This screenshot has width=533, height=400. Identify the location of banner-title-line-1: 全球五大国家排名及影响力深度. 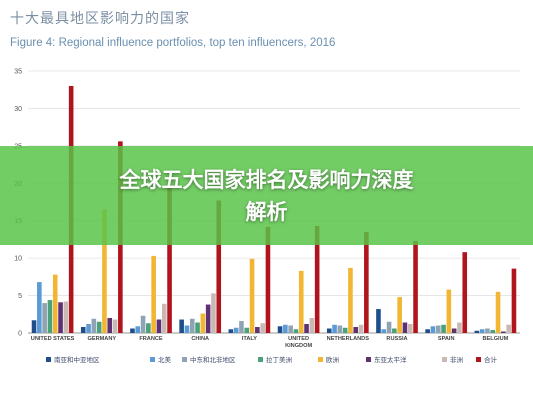
(266, 179).